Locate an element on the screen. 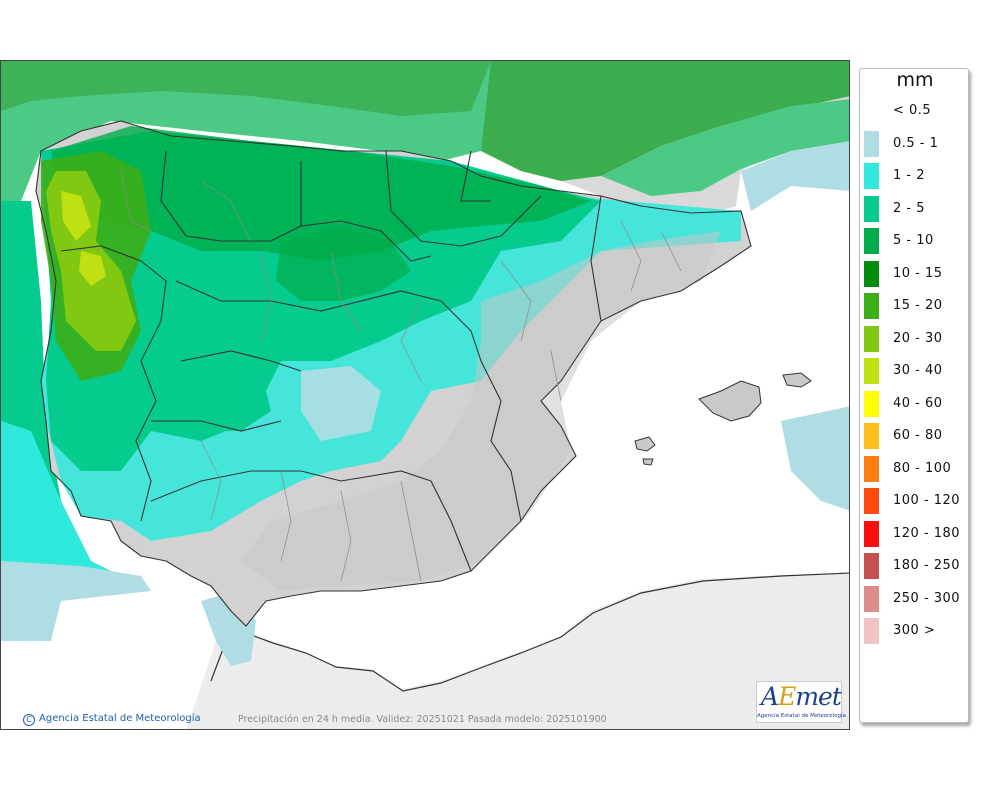 Image resolution: width=1000 pixels, height=790 pixels. legend-entry: 20 - 30 is located at coordinates (916, 338).